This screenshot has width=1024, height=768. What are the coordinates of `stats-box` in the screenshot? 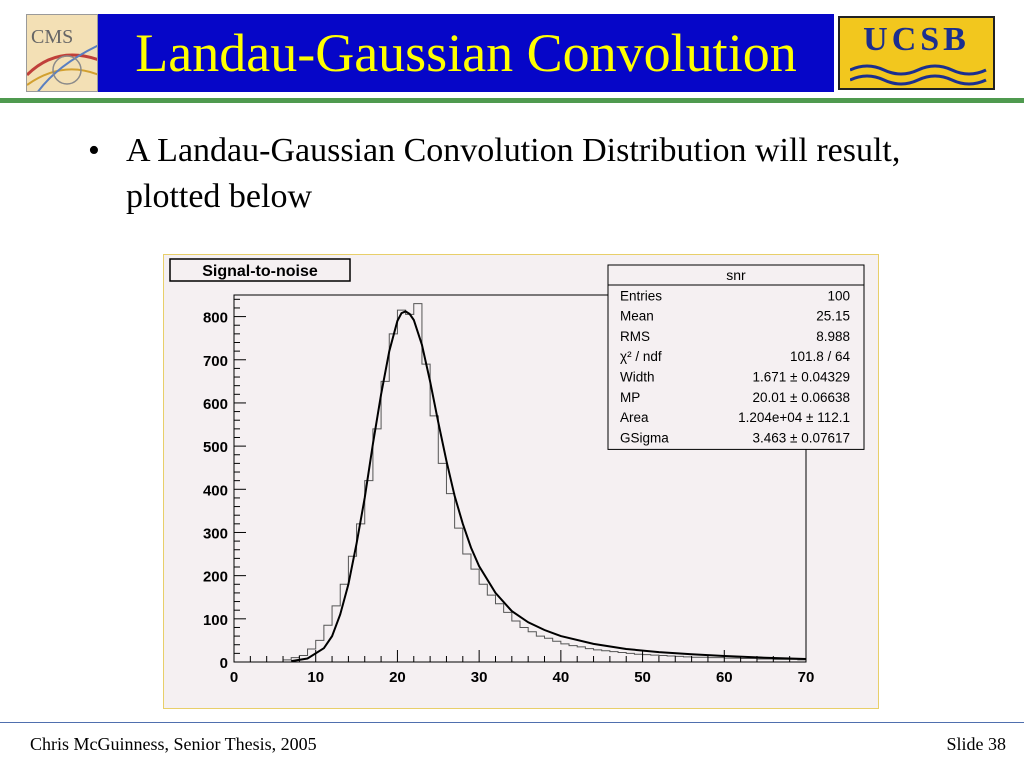 It's located at (736, 357).